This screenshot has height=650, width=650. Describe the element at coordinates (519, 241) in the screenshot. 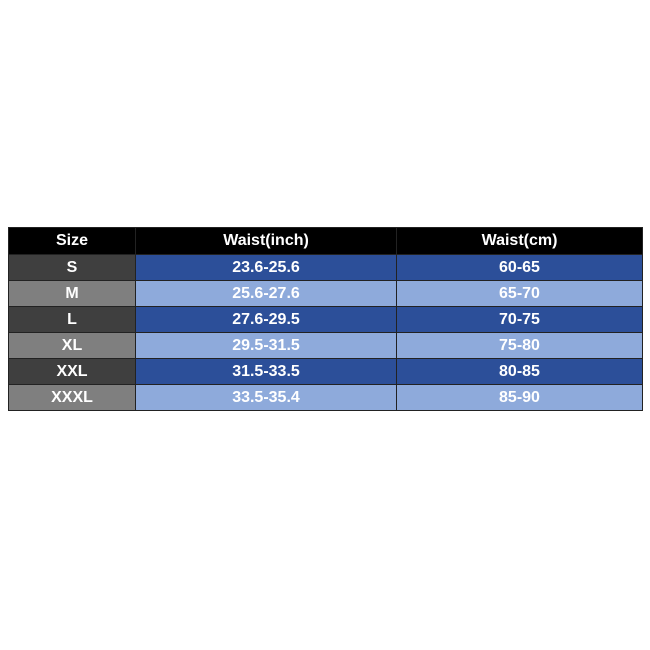

I see `header-cell: Waist(cm)` at that location.